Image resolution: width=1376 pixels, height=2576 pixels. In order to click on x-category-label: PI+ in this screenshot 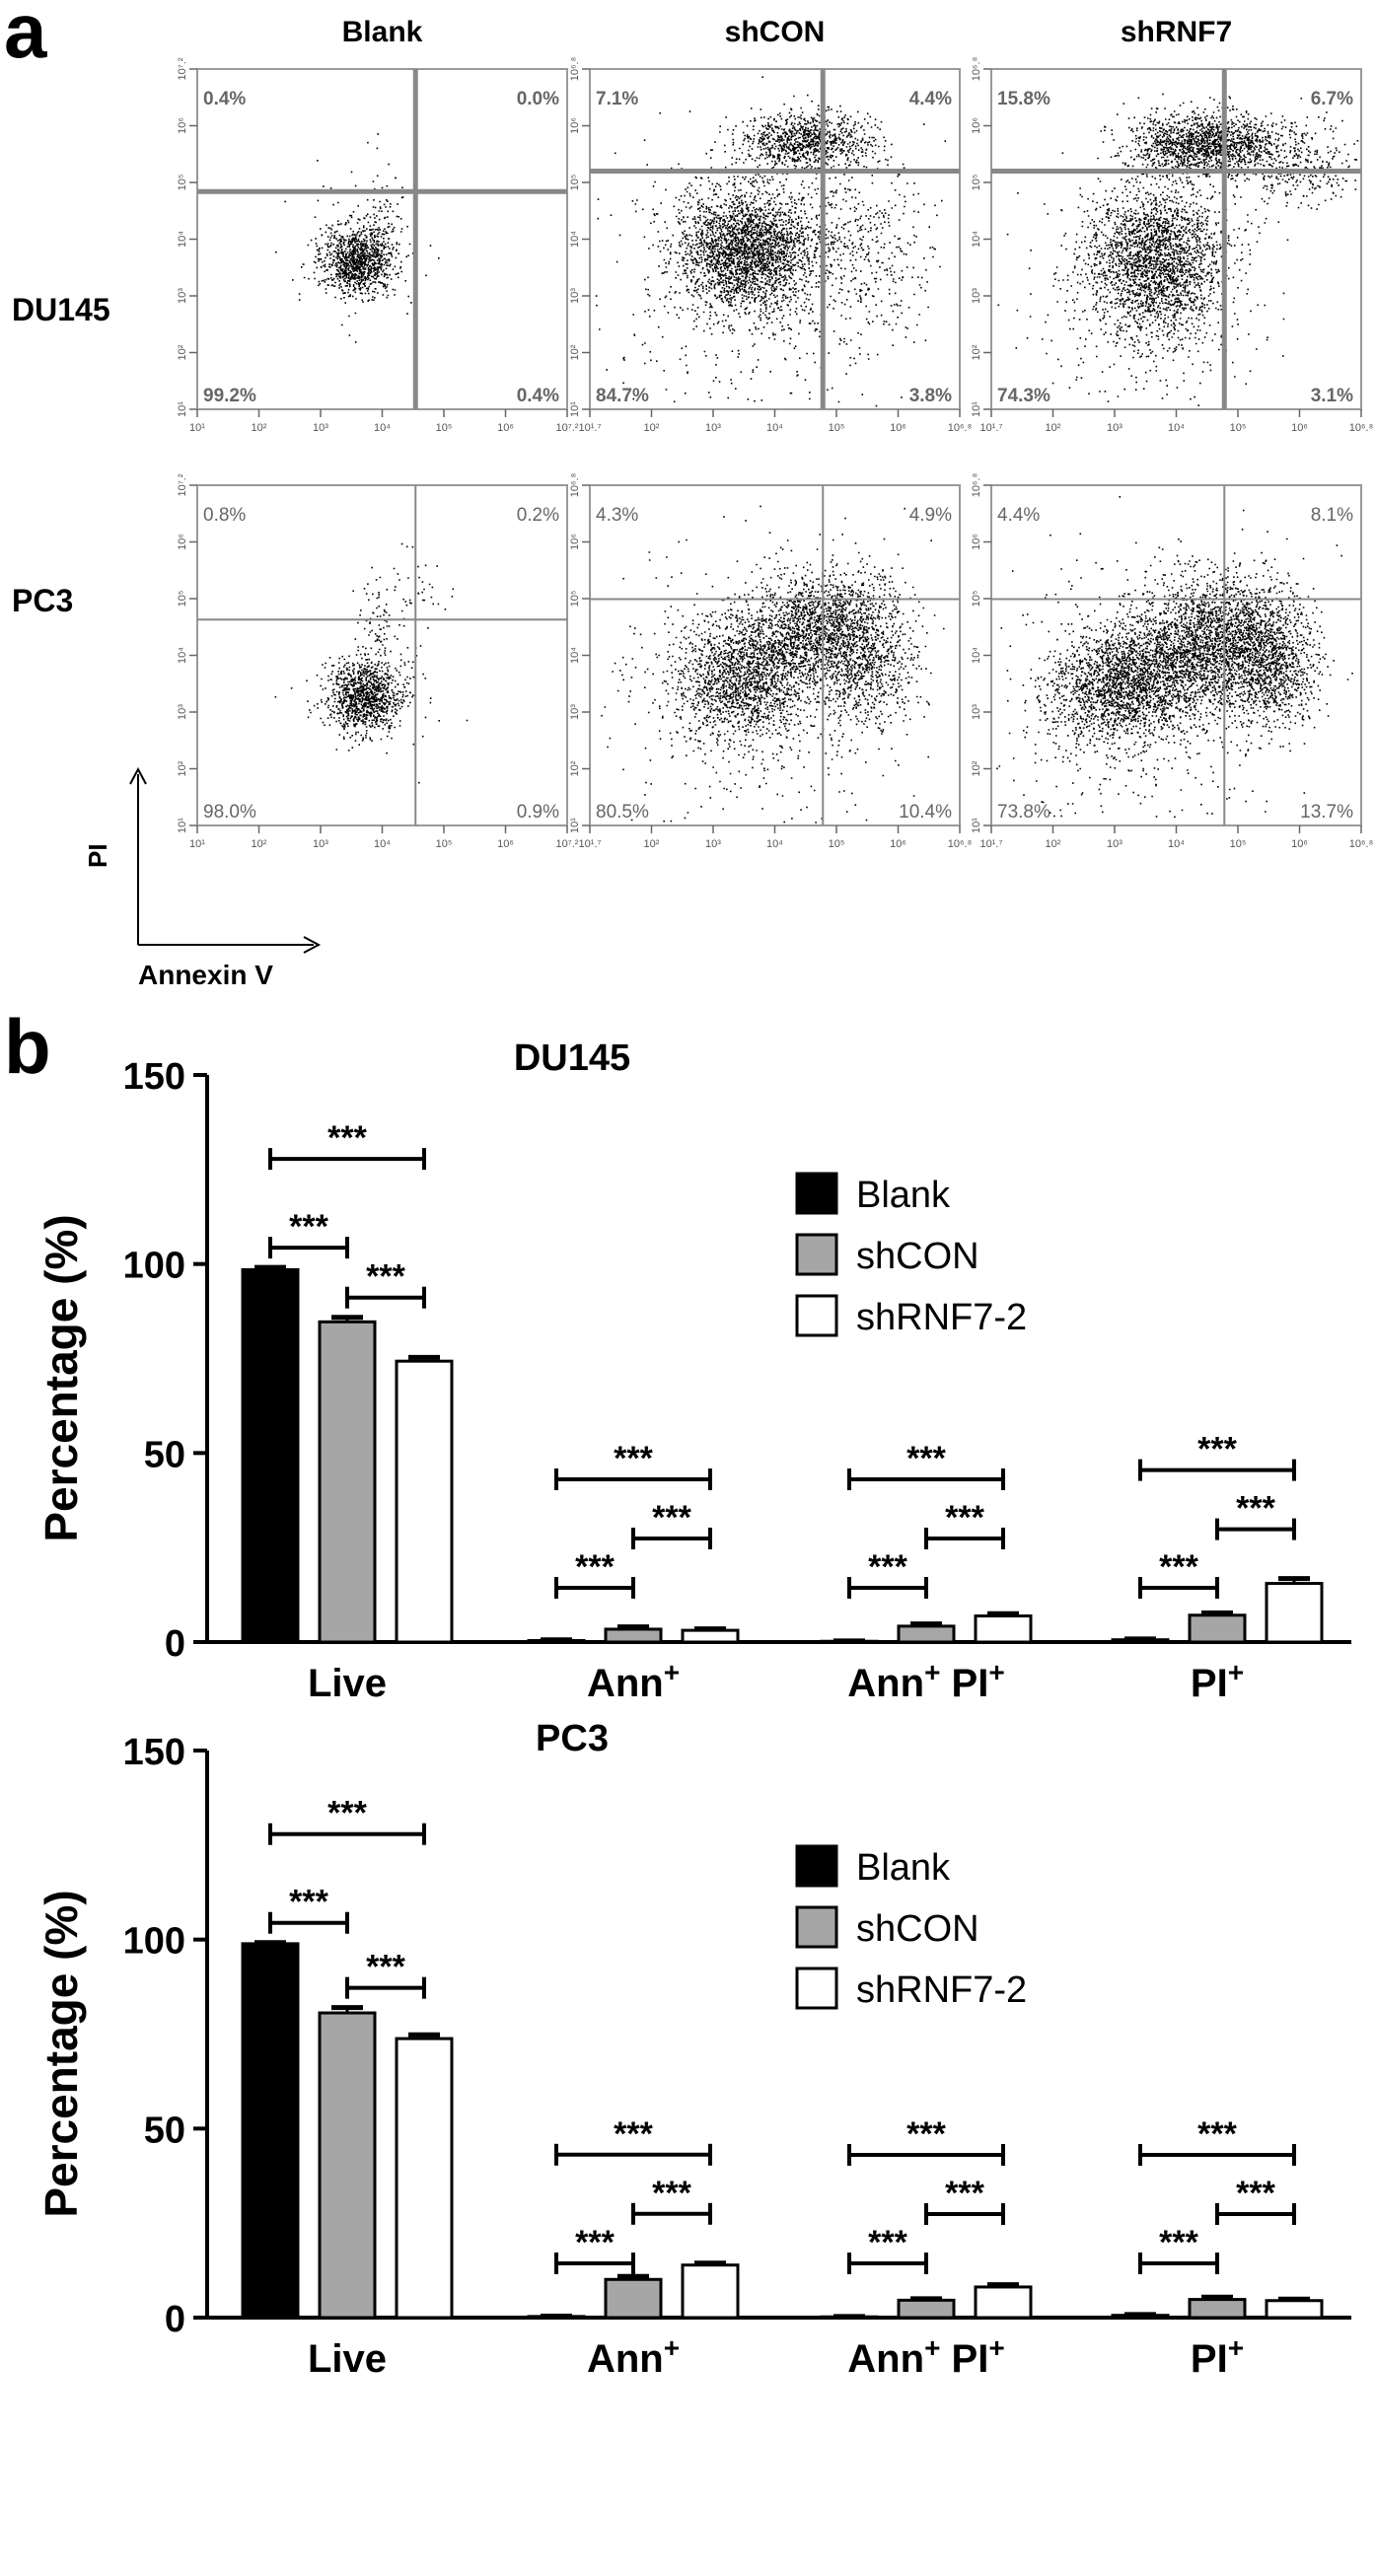, I will do `click(1217, 1682)`.